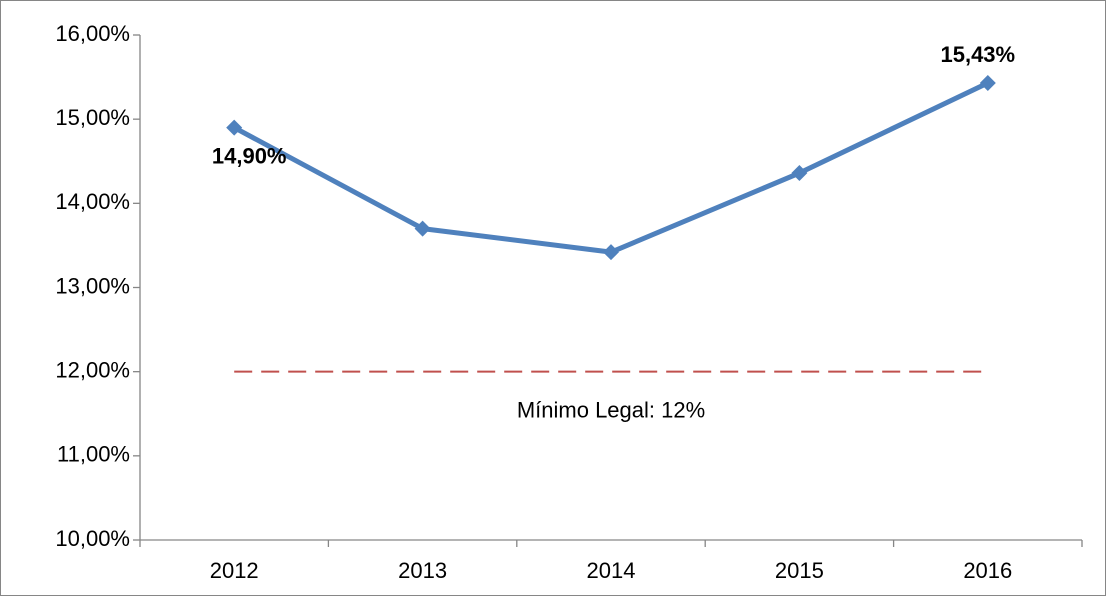  What do you see at coordinates (92, 538) in the screenshot?
I see `y-tick-label: 10,00%` at bounding box center [92, 538].